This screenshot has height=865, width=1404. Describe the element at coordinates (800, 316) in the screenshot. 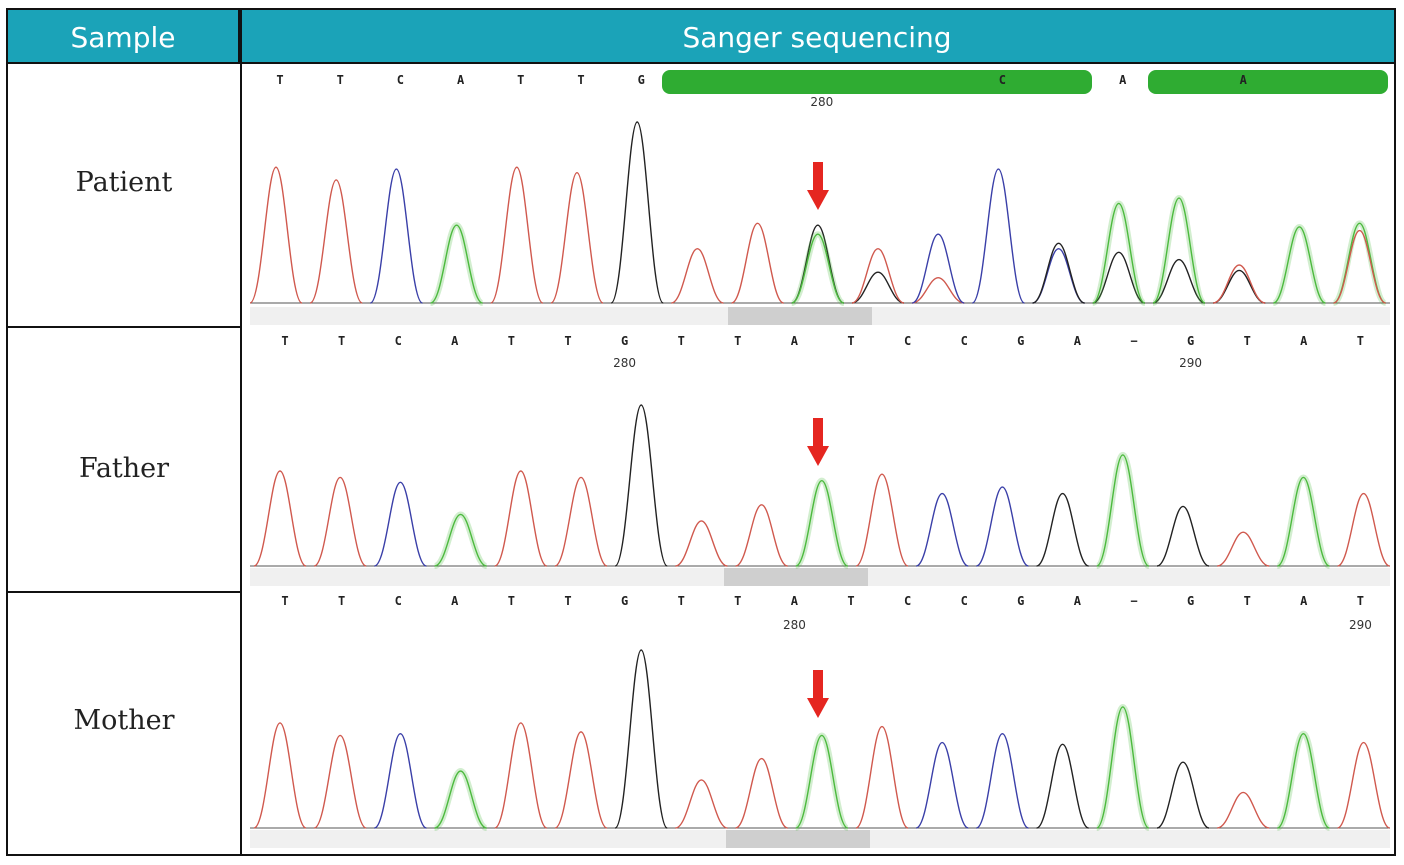

I see `patient-selection-window` at that location.